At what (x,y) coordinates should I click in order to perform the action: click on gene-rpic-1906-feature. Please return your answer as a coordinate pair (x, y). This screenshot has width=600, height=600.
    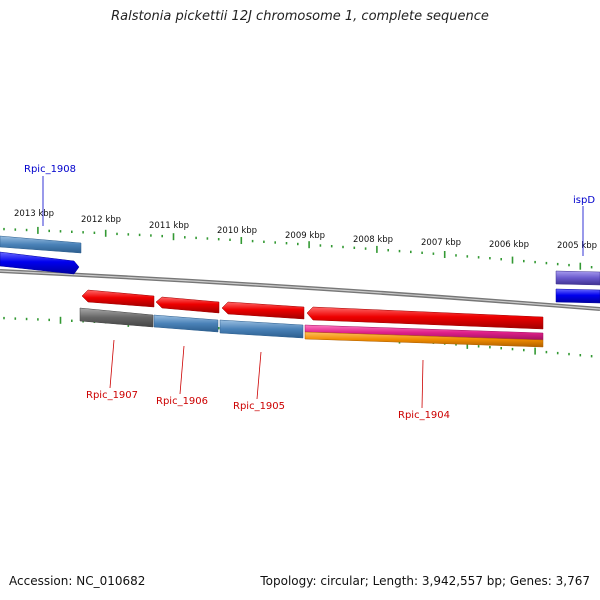
    Looking at the image, I should click on (186, 323).